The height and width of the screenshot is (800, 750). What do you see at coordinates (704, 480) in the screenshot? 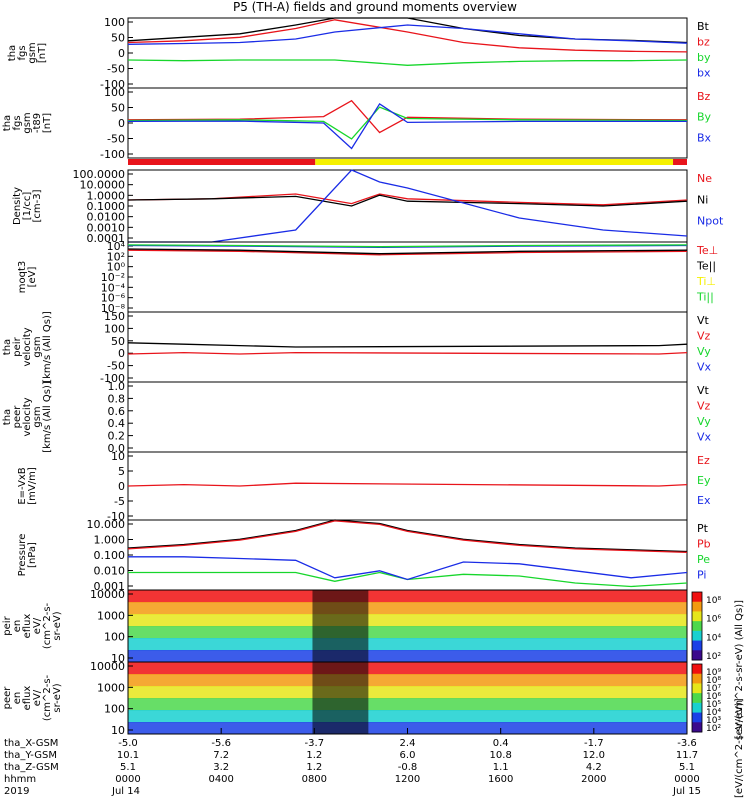
I see `legend-entry: Ey` at bounding box center [704, 480].